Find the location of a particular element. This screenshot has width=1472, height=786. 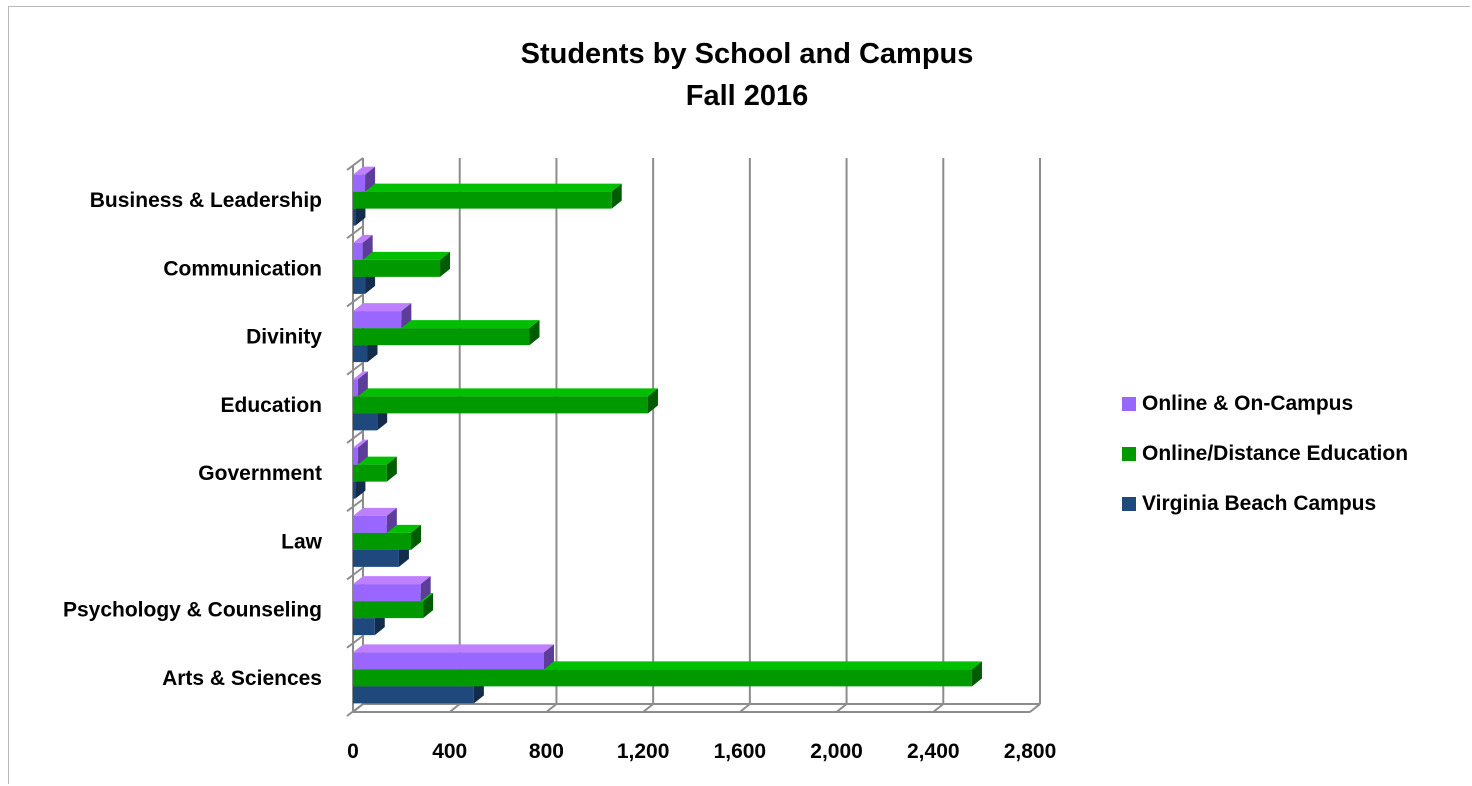

bar-online-and-on-campus-government is located at coordinates (360, 452).